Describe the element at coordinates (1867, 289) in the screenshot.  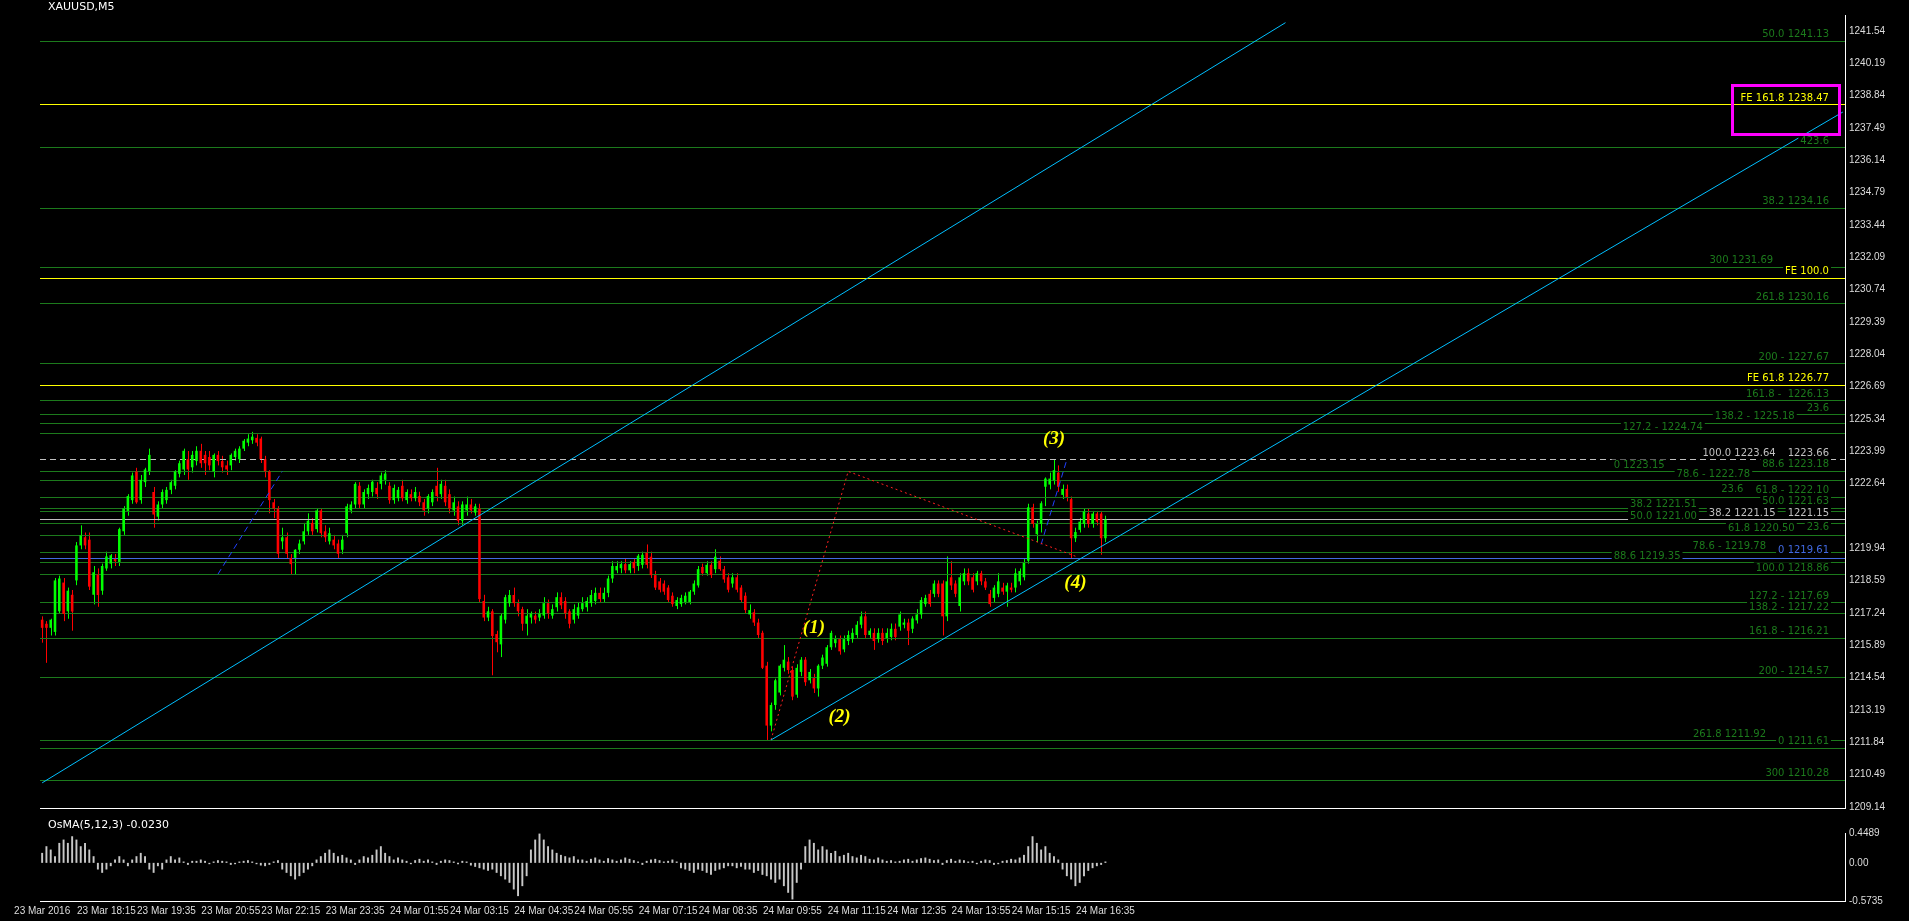
I see `y-tick-label: 1230.74` at that location.